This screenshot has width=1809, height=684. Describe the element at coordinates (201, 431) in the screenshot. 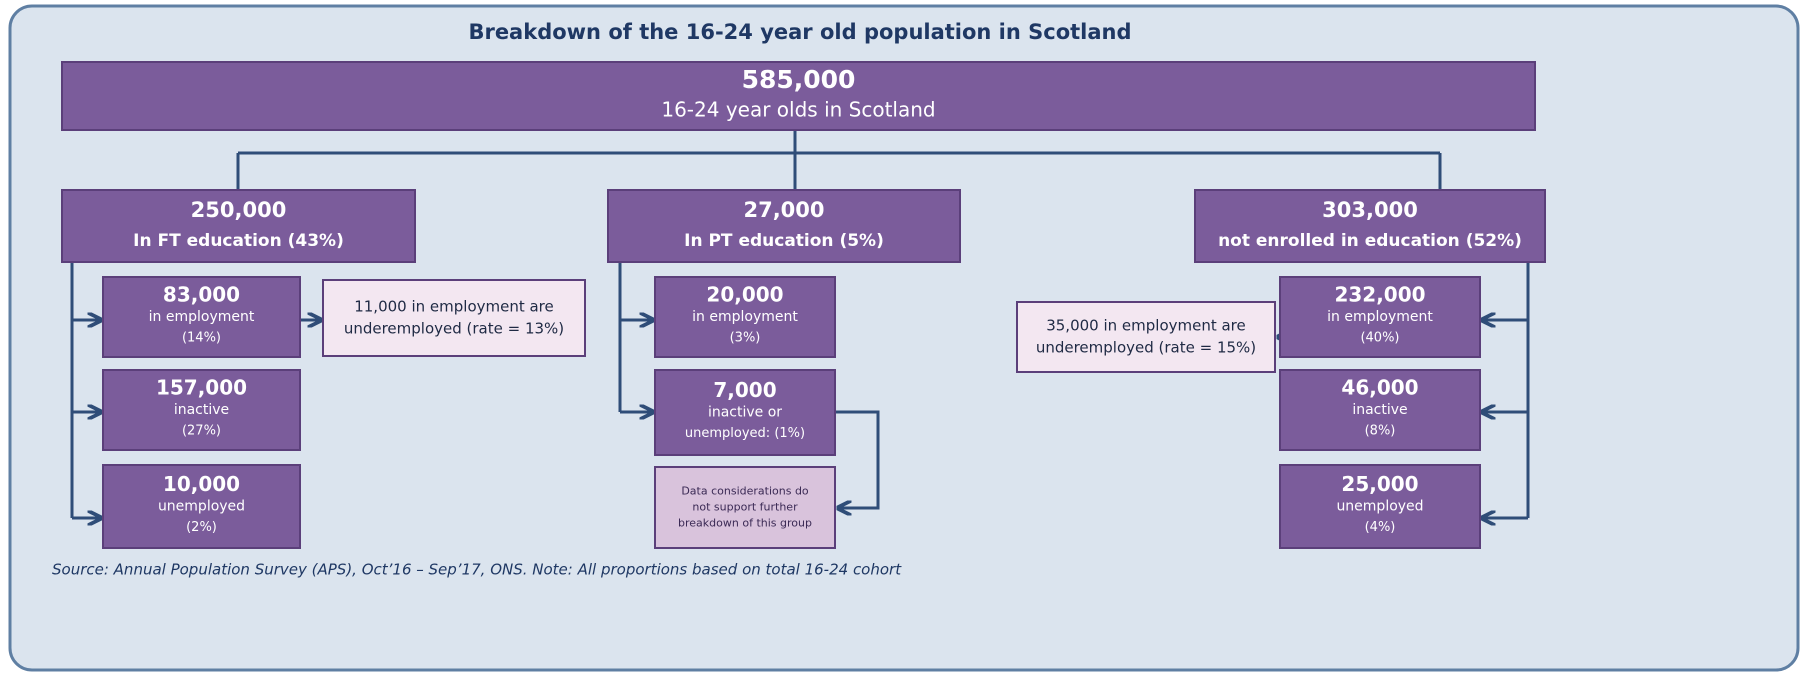

I see `box-text: (27%)` at that location.